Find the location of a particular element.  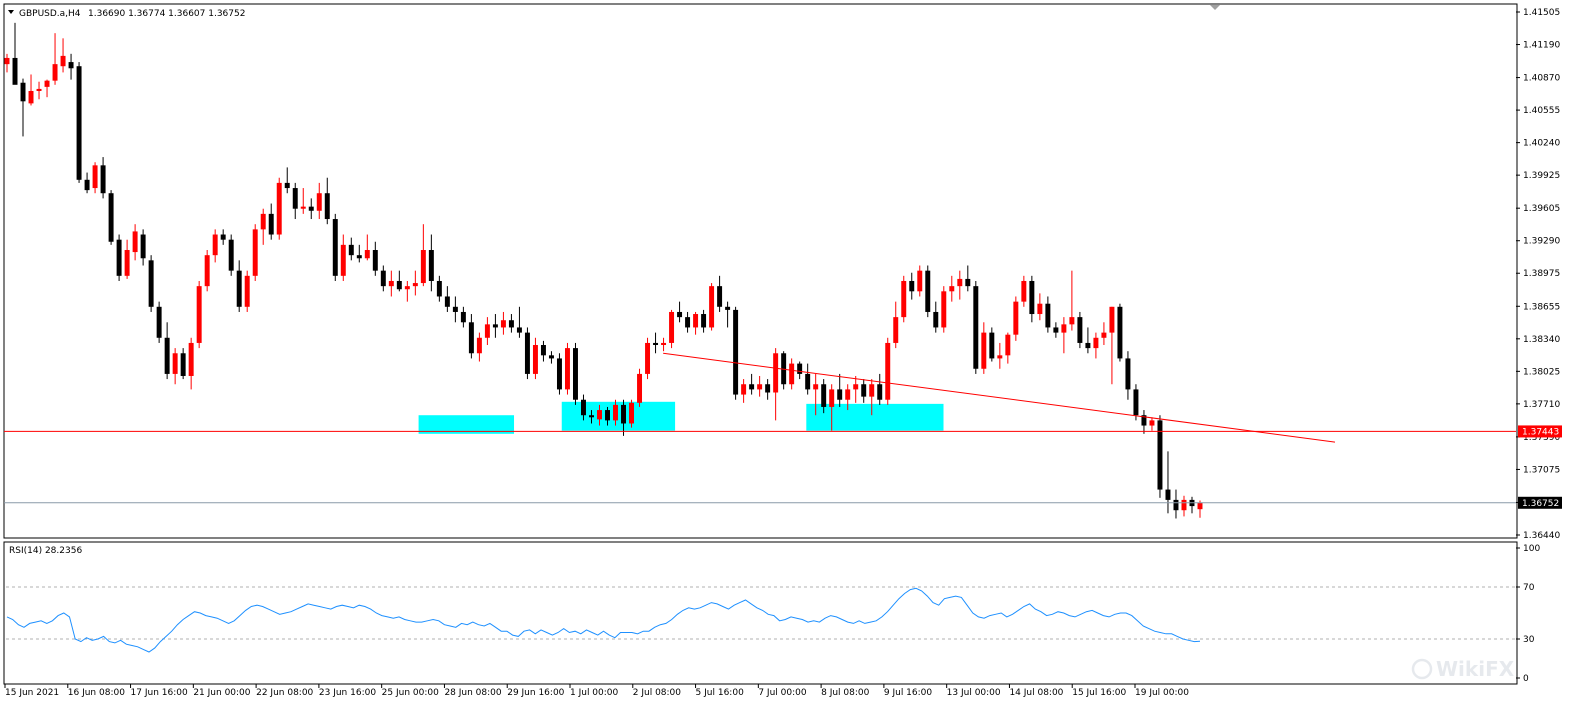

y-tick-label: 1.39925 is located at coordinates (1541, 176).